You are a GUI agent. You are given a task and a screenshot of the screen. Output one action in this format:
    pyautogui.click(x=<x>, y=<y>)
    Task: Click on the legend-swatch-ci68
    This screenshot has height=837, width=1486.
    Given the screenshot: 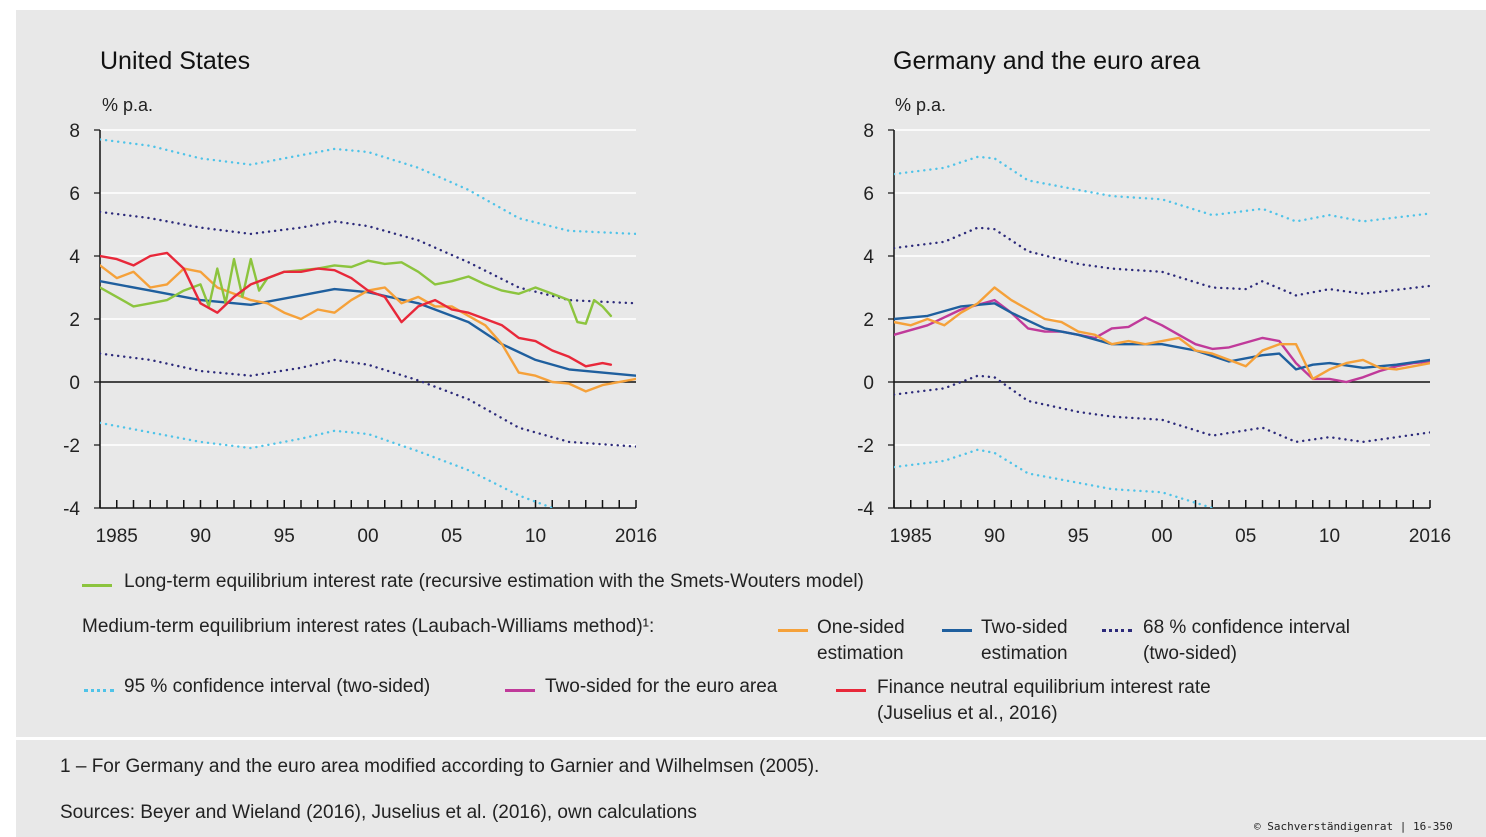 What is the action you would take?
    pyautogui.click(x=1117, y=630)
    